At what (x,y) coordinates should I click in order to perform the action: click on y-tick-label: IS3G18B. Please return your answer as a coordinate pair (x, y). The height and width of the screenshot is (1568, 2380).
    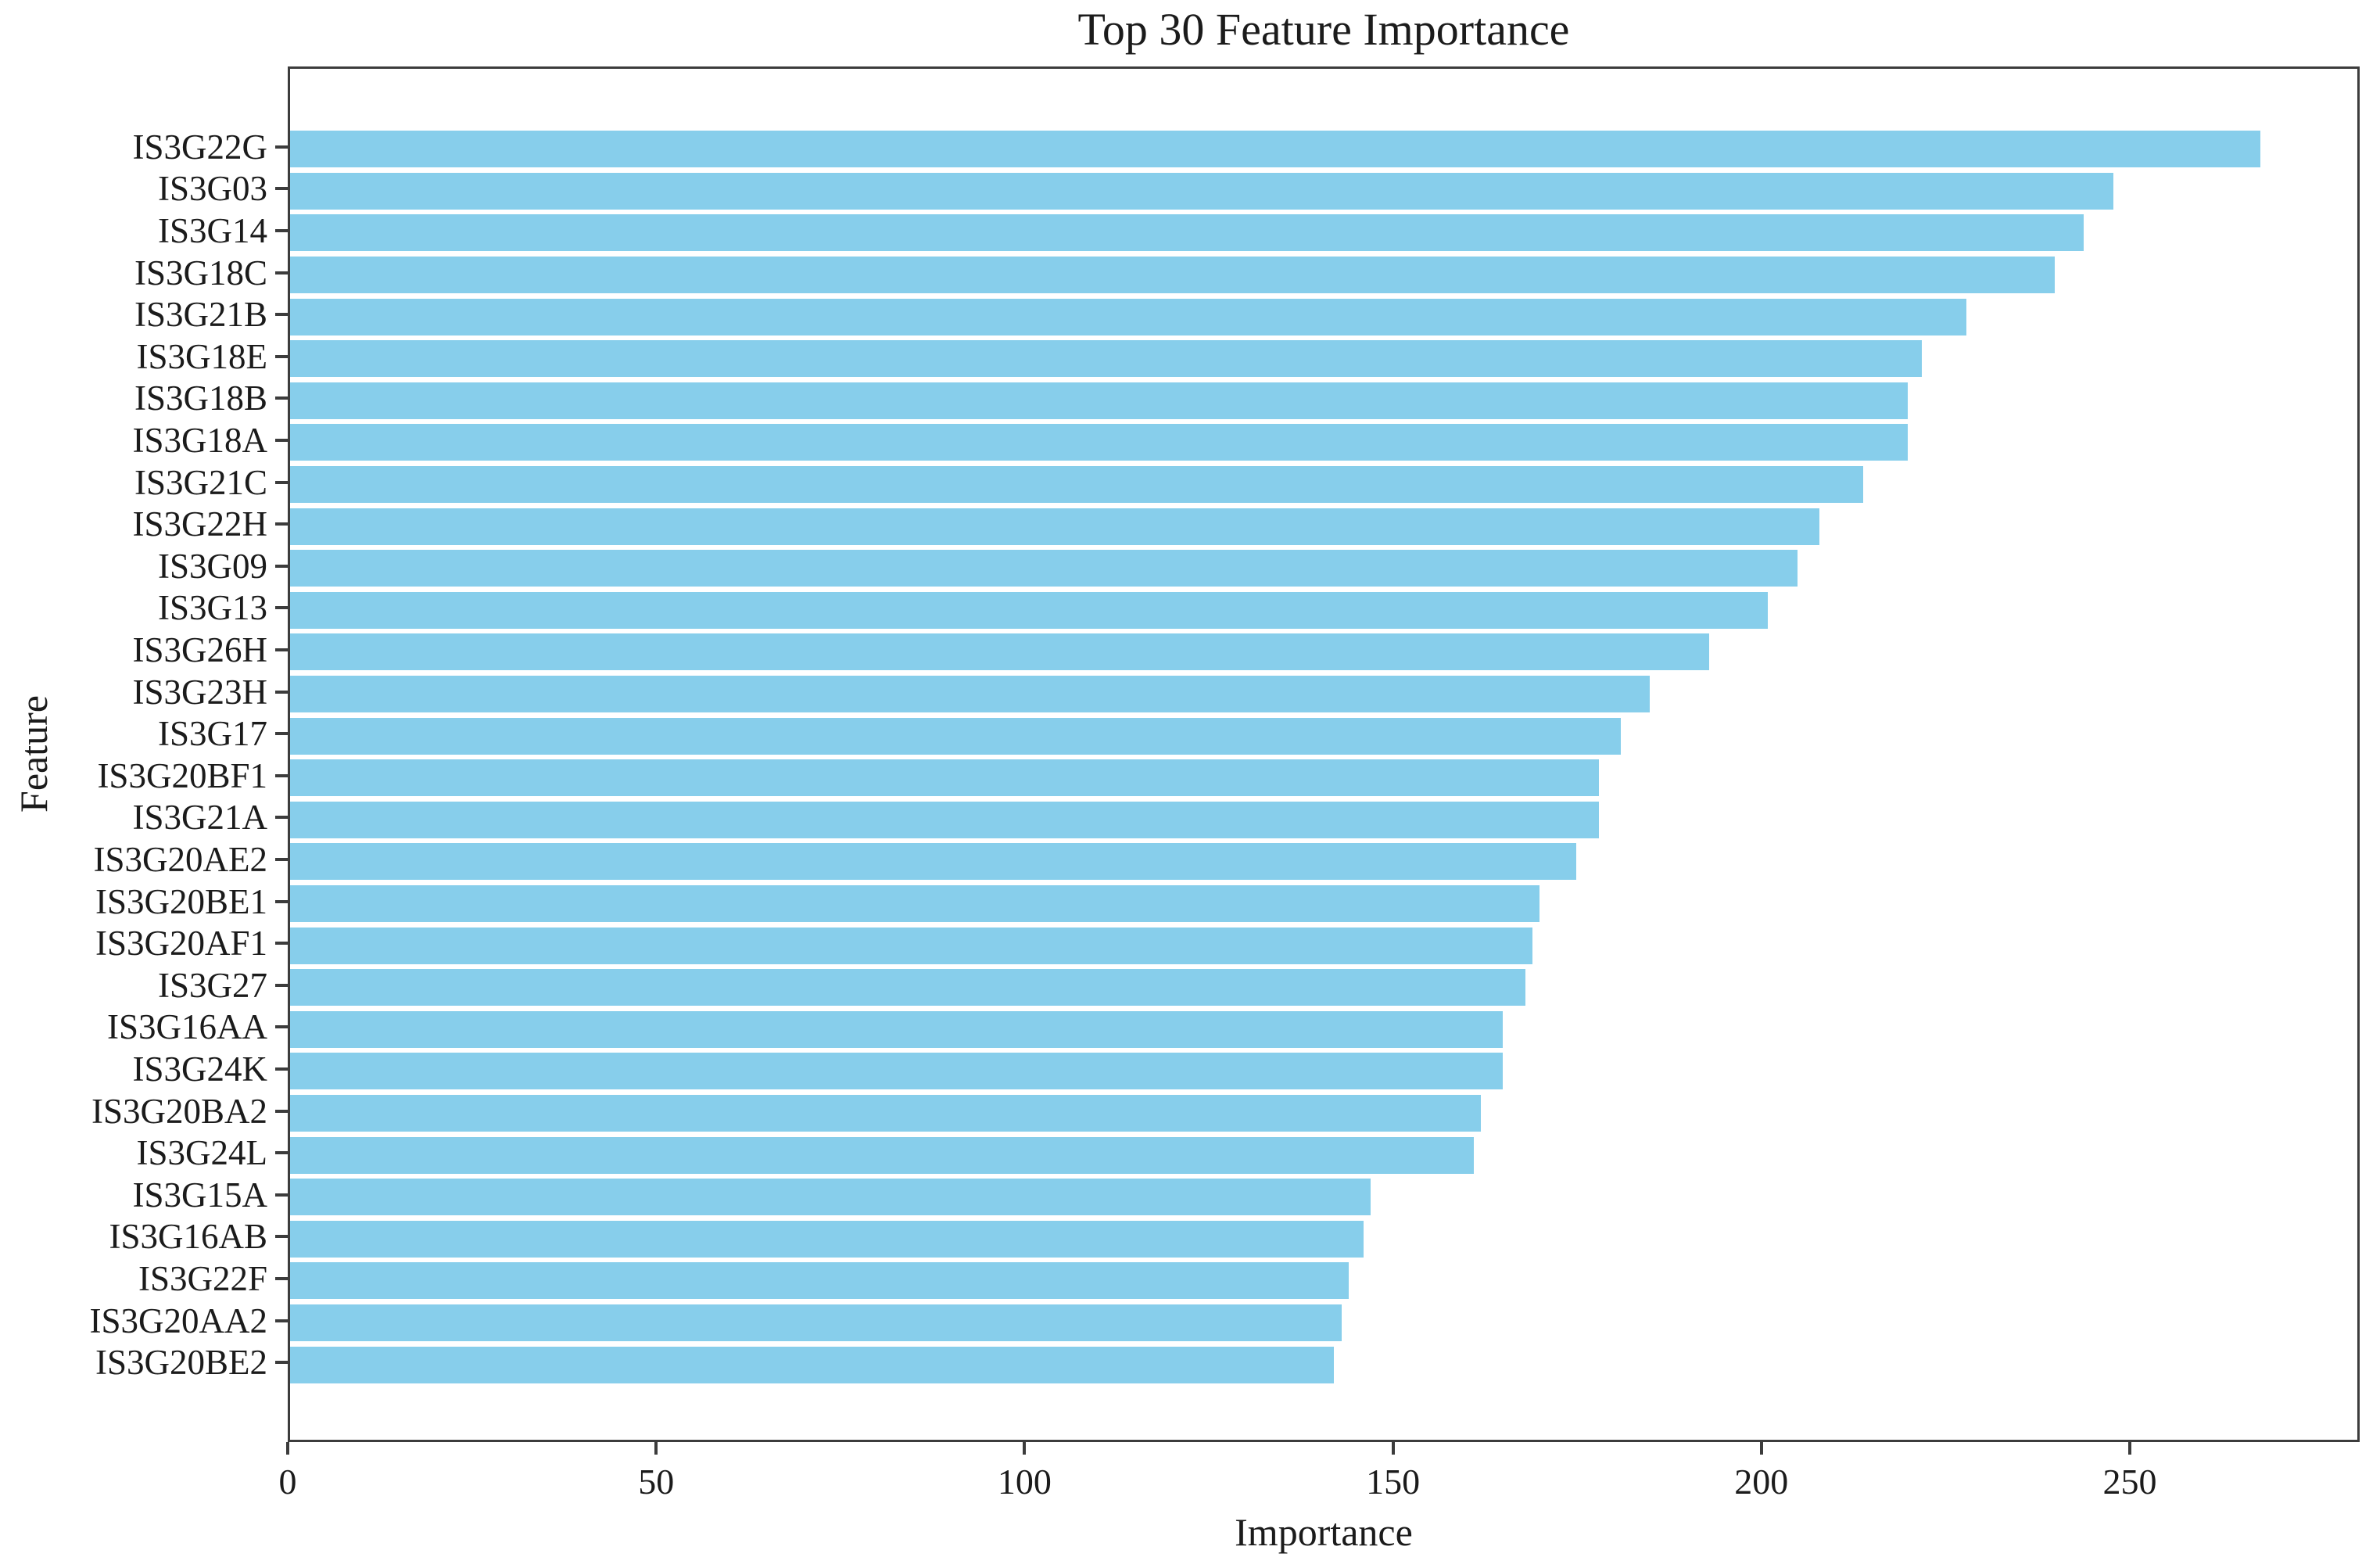
    Looking at the image, I should click on (200, 398).